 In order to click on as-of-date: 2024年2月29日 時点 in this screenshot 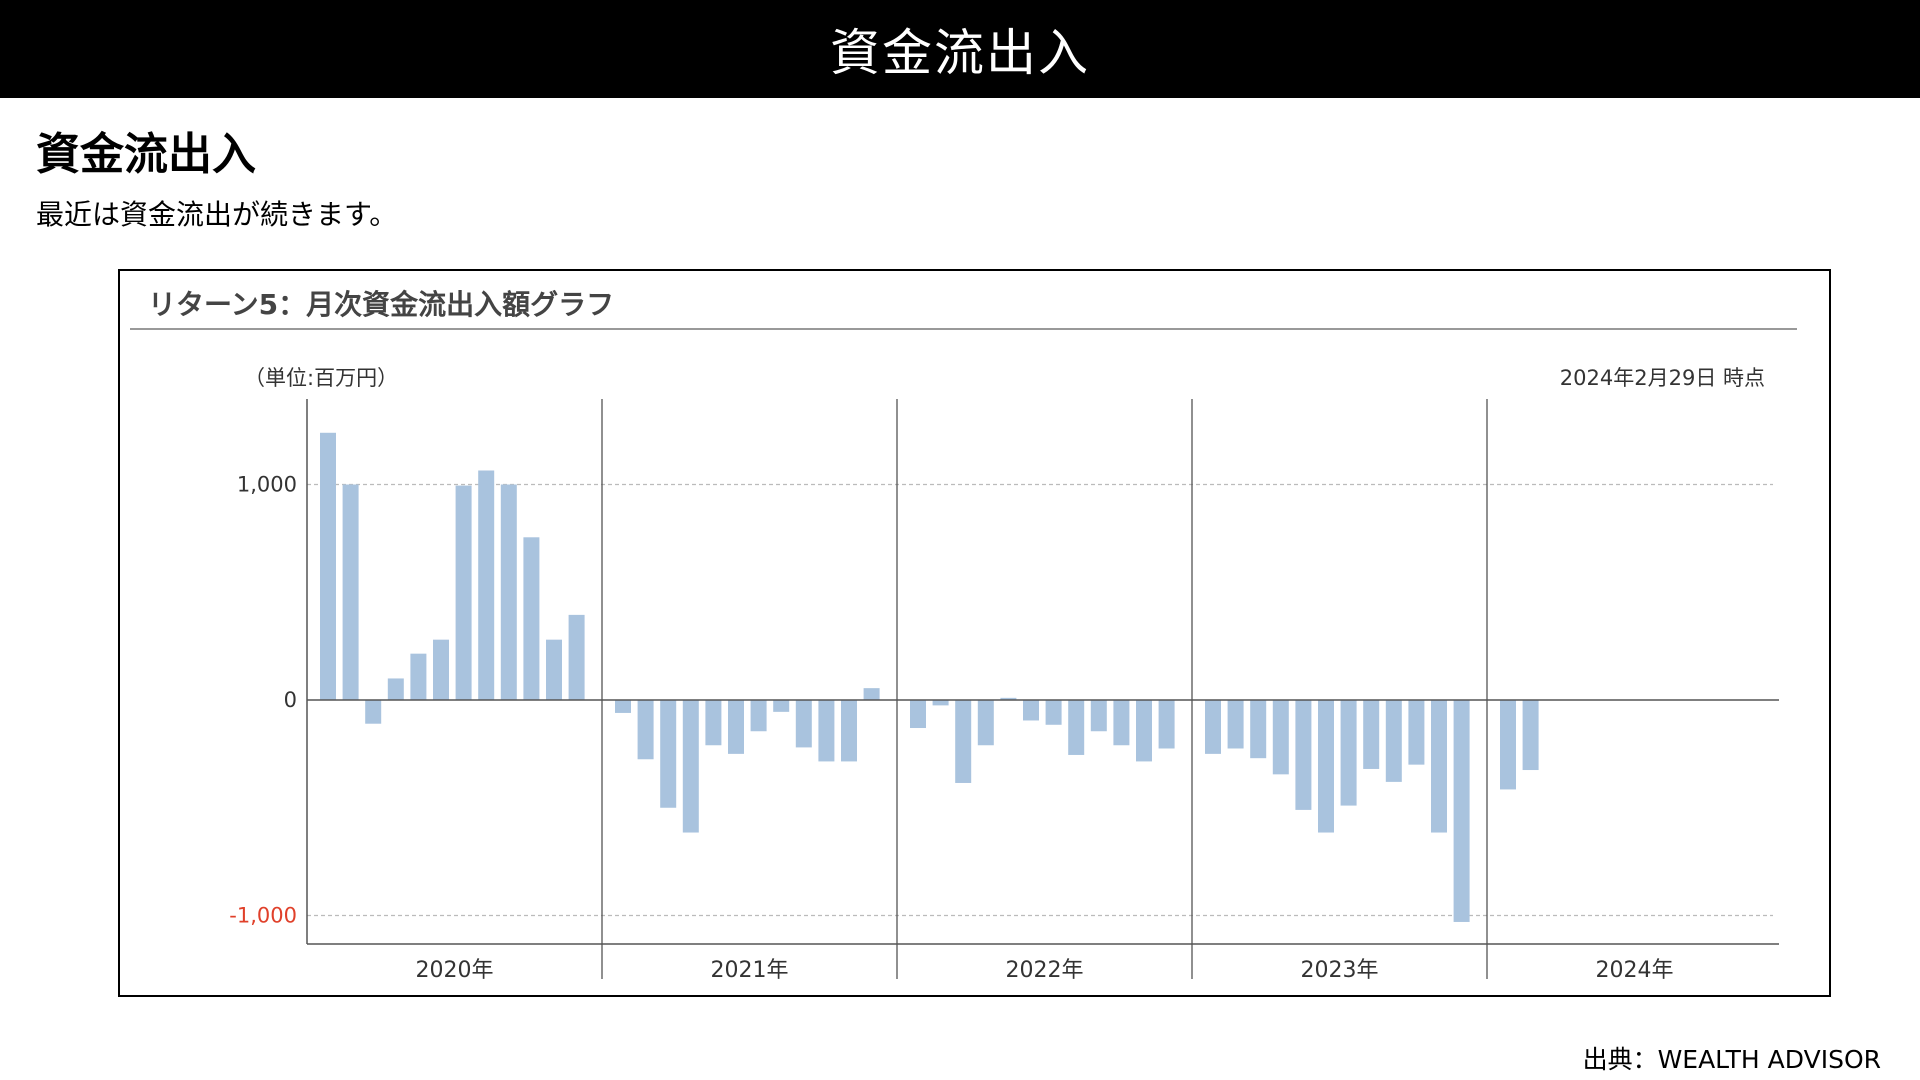, I will do `click(1662, 378)`.